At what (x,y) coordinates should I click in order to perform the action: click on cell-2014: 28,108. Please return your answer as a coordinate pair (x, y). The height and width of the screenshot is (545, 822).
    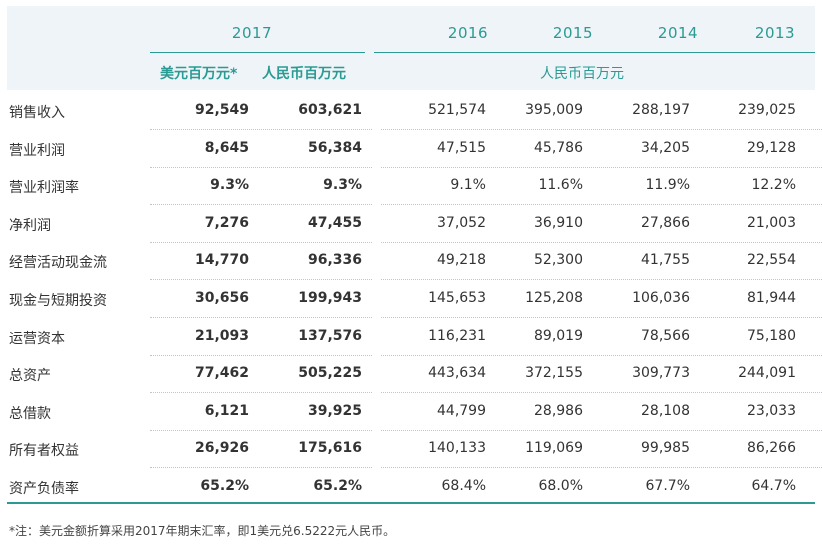
    Looking at the image, I should click on (665, 410).